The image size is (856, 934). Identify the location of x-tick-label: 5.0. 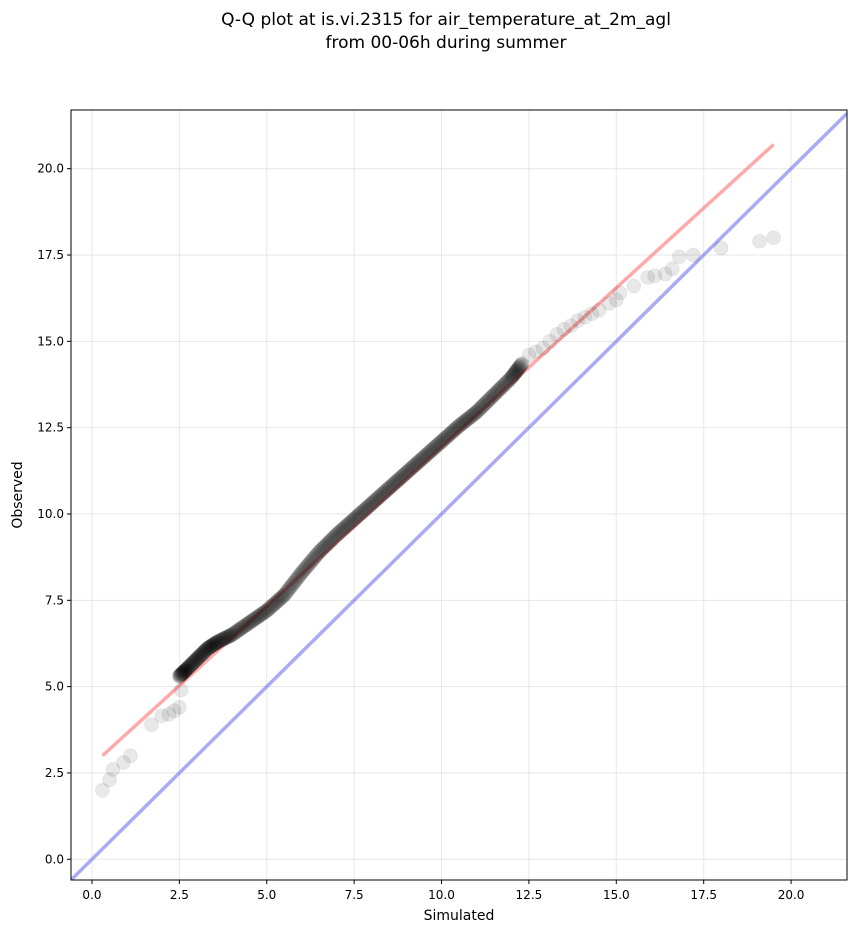
(266, 895).